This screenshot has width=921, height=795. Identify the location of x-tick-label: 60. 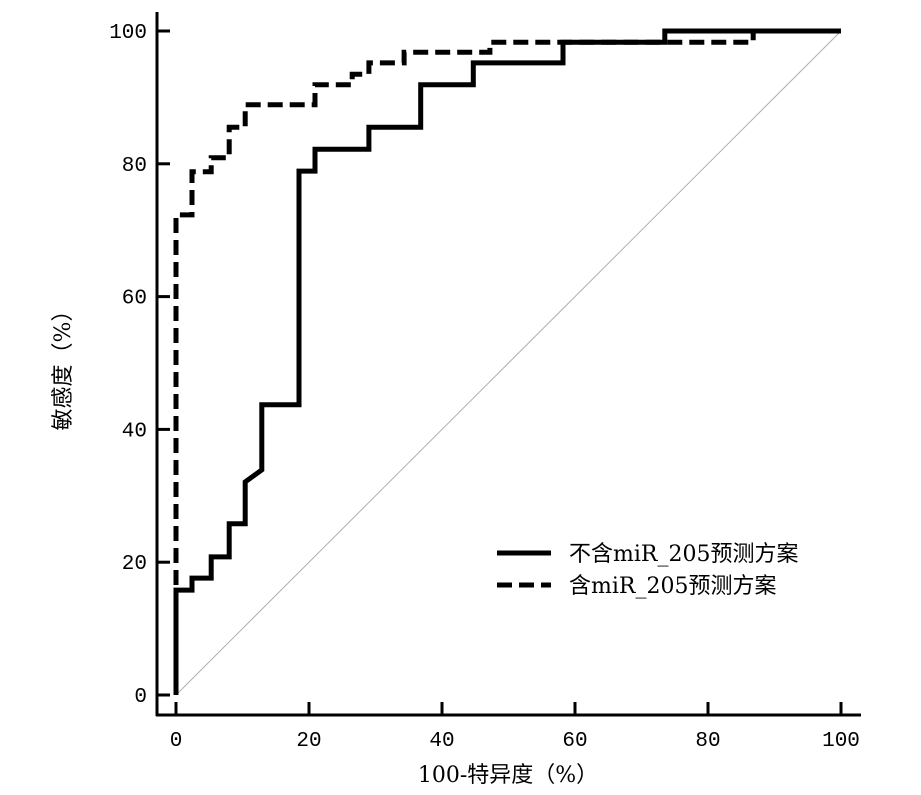
(574, 741).